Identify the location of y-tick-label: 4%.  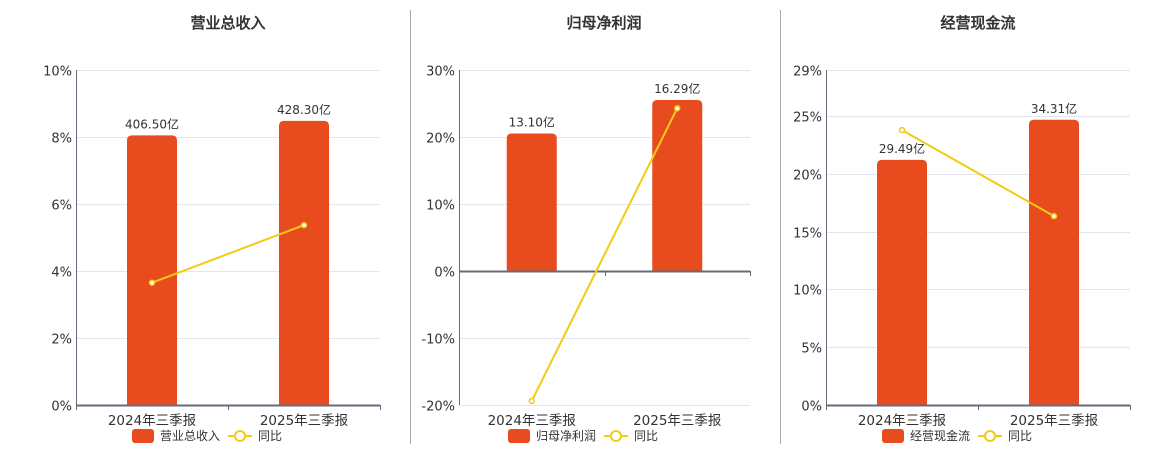
(61, 273).